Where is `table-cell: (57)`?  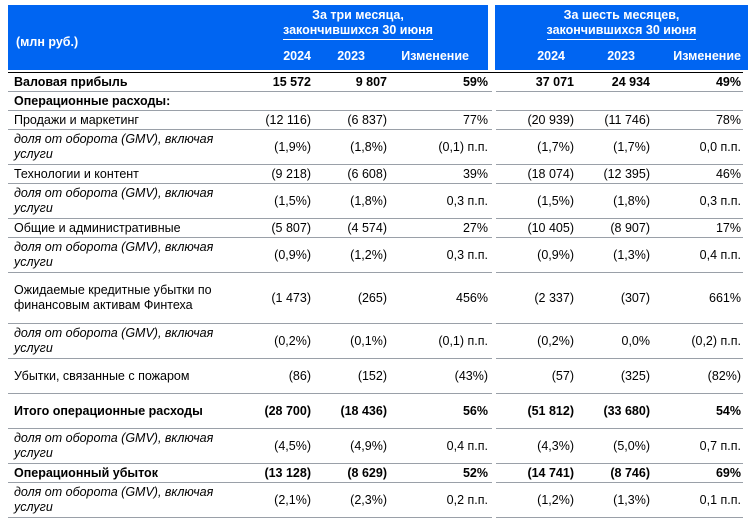
table-cell: (57) is located at coordinates (535, 376).